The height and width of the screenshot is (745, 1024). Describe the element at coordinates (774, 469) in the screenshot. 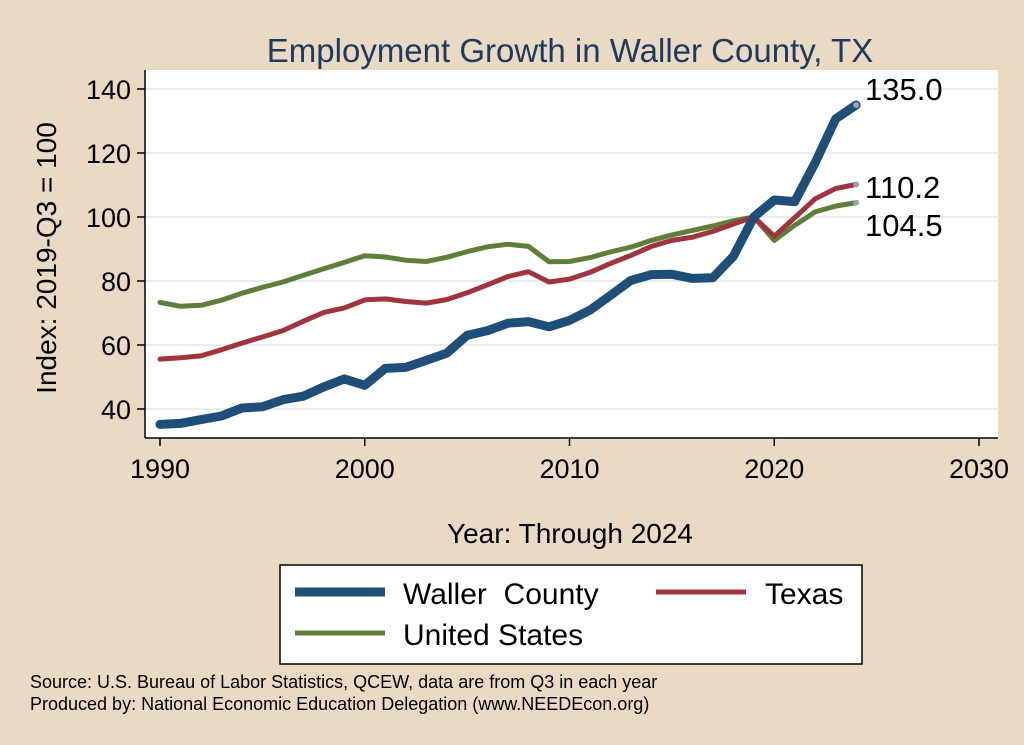

I see `x-tick-label-2020: 2020` at that location.